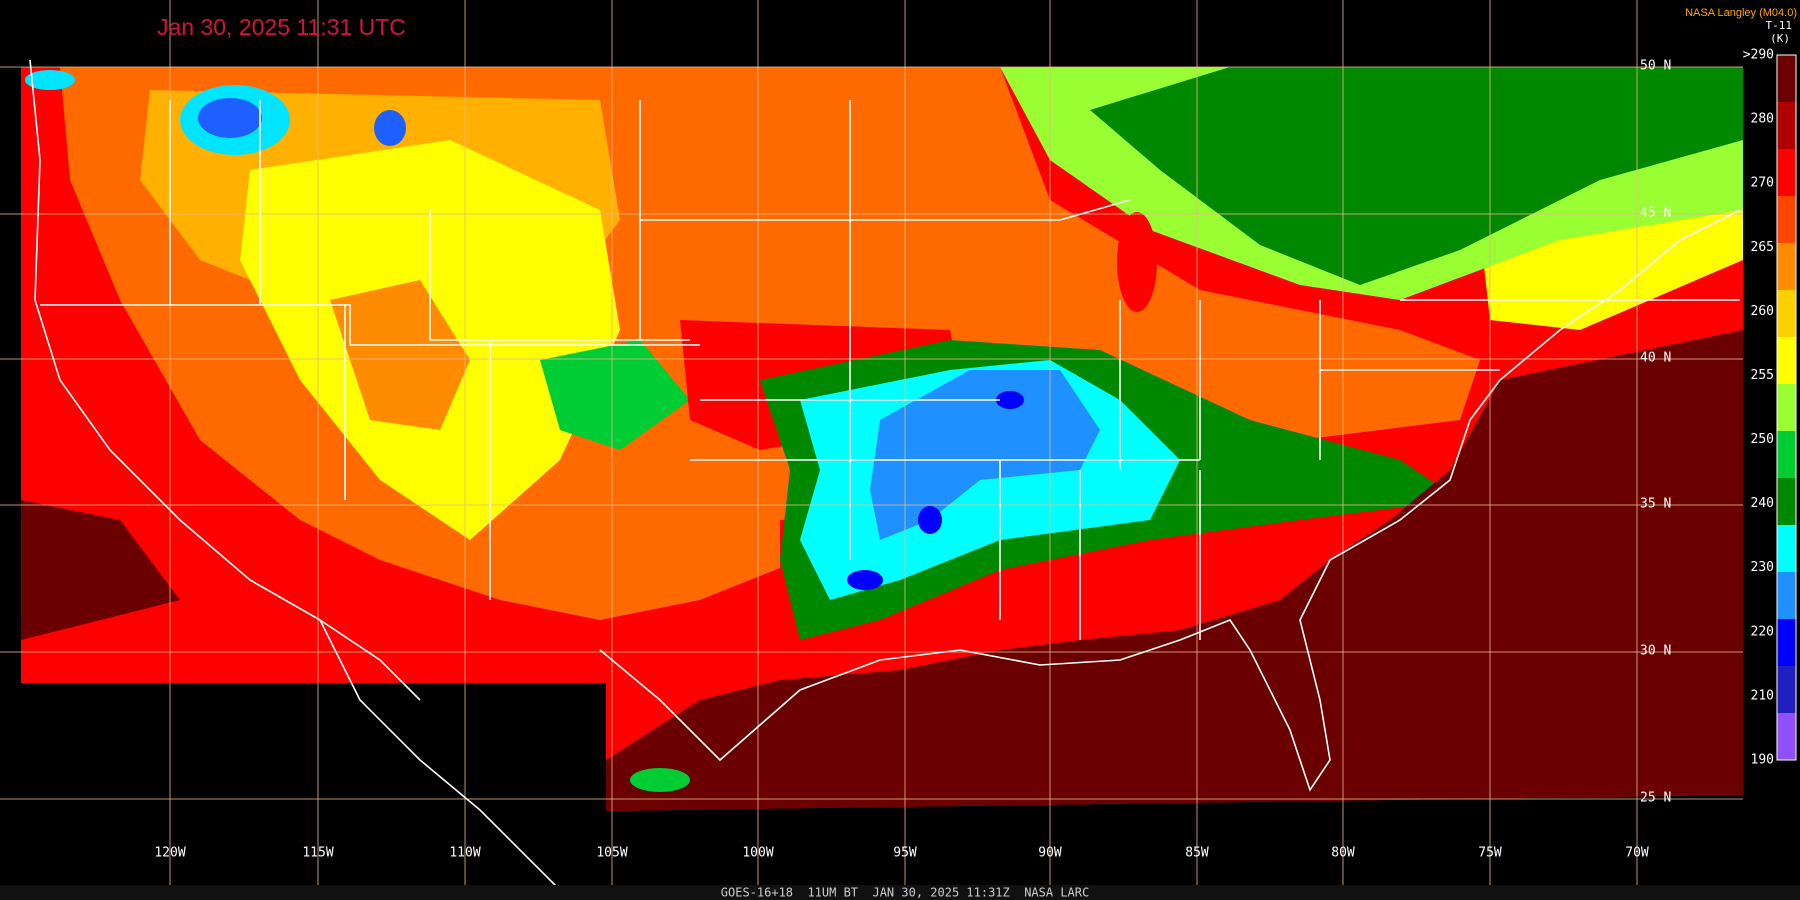  What do you see at coordinates (1655, 358) in the screenshot?
I see `latitude-label: 40 N` at bounding box center [1655, 358].